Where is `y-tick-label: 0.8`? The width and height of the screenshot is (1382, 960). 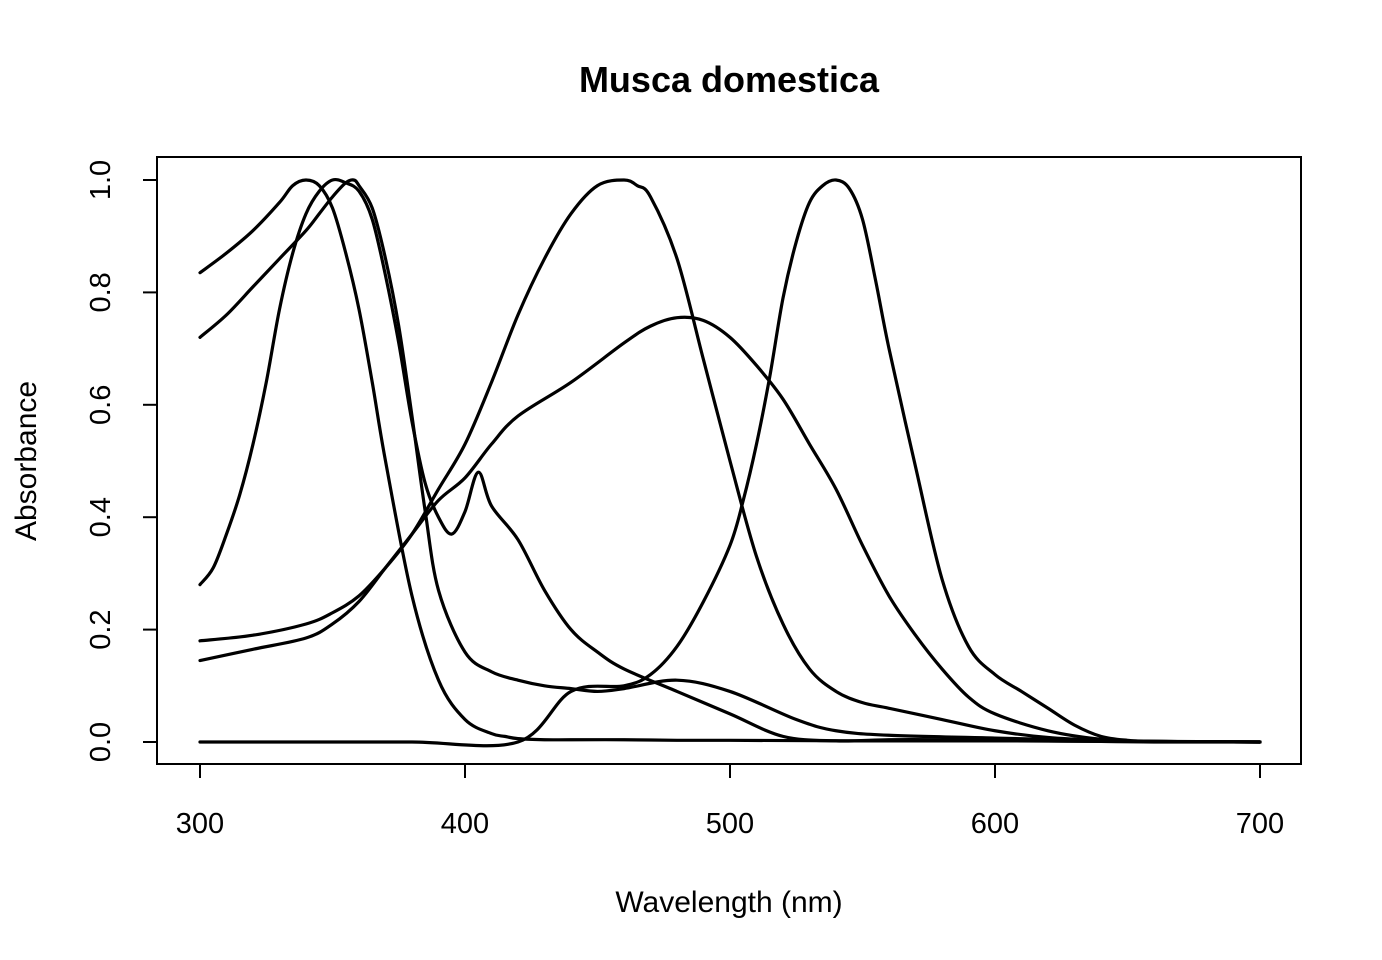 y-tick-label: 0.8 is located at coordinates (101, 292).